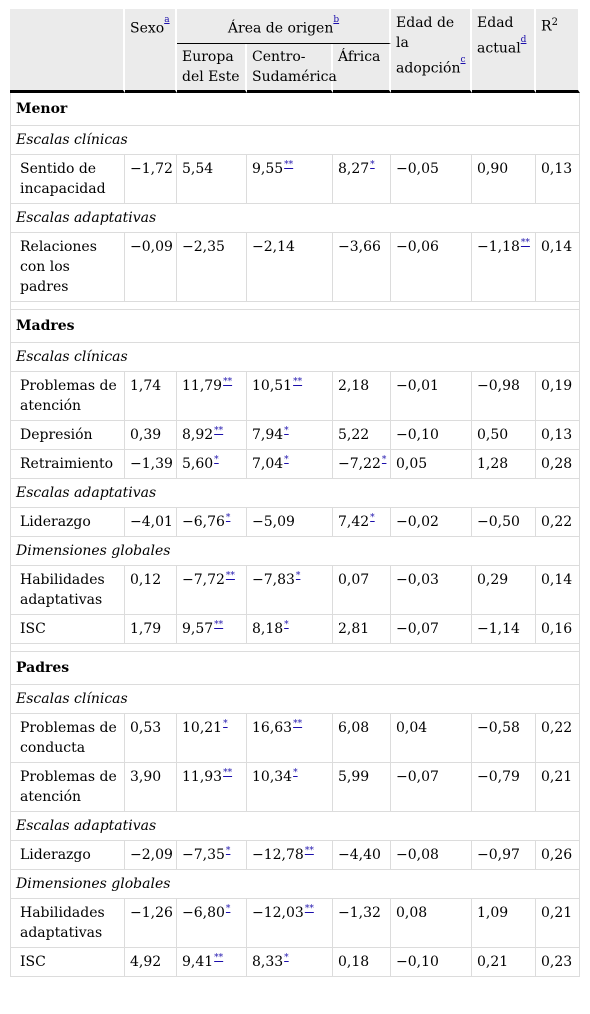 The height and width of the screenshot is (1014, 590). What do you see at coordinates (295, 109) in the screenshot?
I see `section-title: Menor` at bounding box center [295, 109].